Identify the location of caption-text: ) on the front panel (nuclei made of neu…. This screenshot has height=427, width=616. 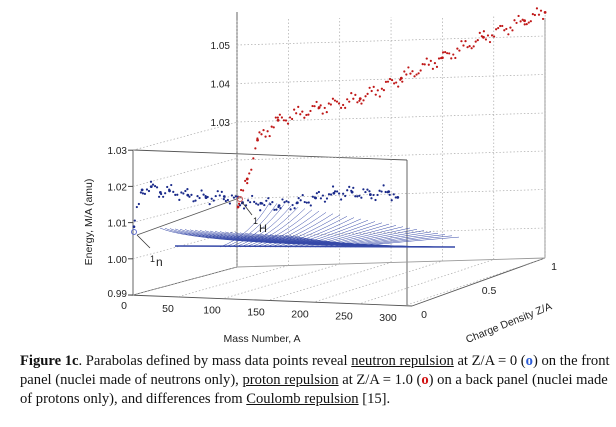
(315, 370).